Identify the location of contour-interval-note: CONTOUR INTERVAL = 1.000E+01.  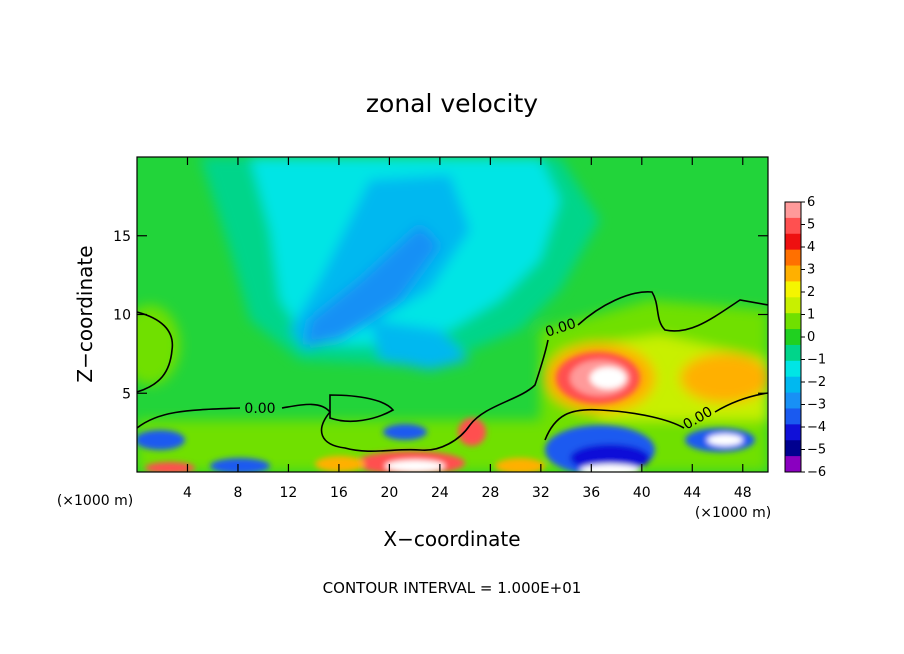
(452, 588).